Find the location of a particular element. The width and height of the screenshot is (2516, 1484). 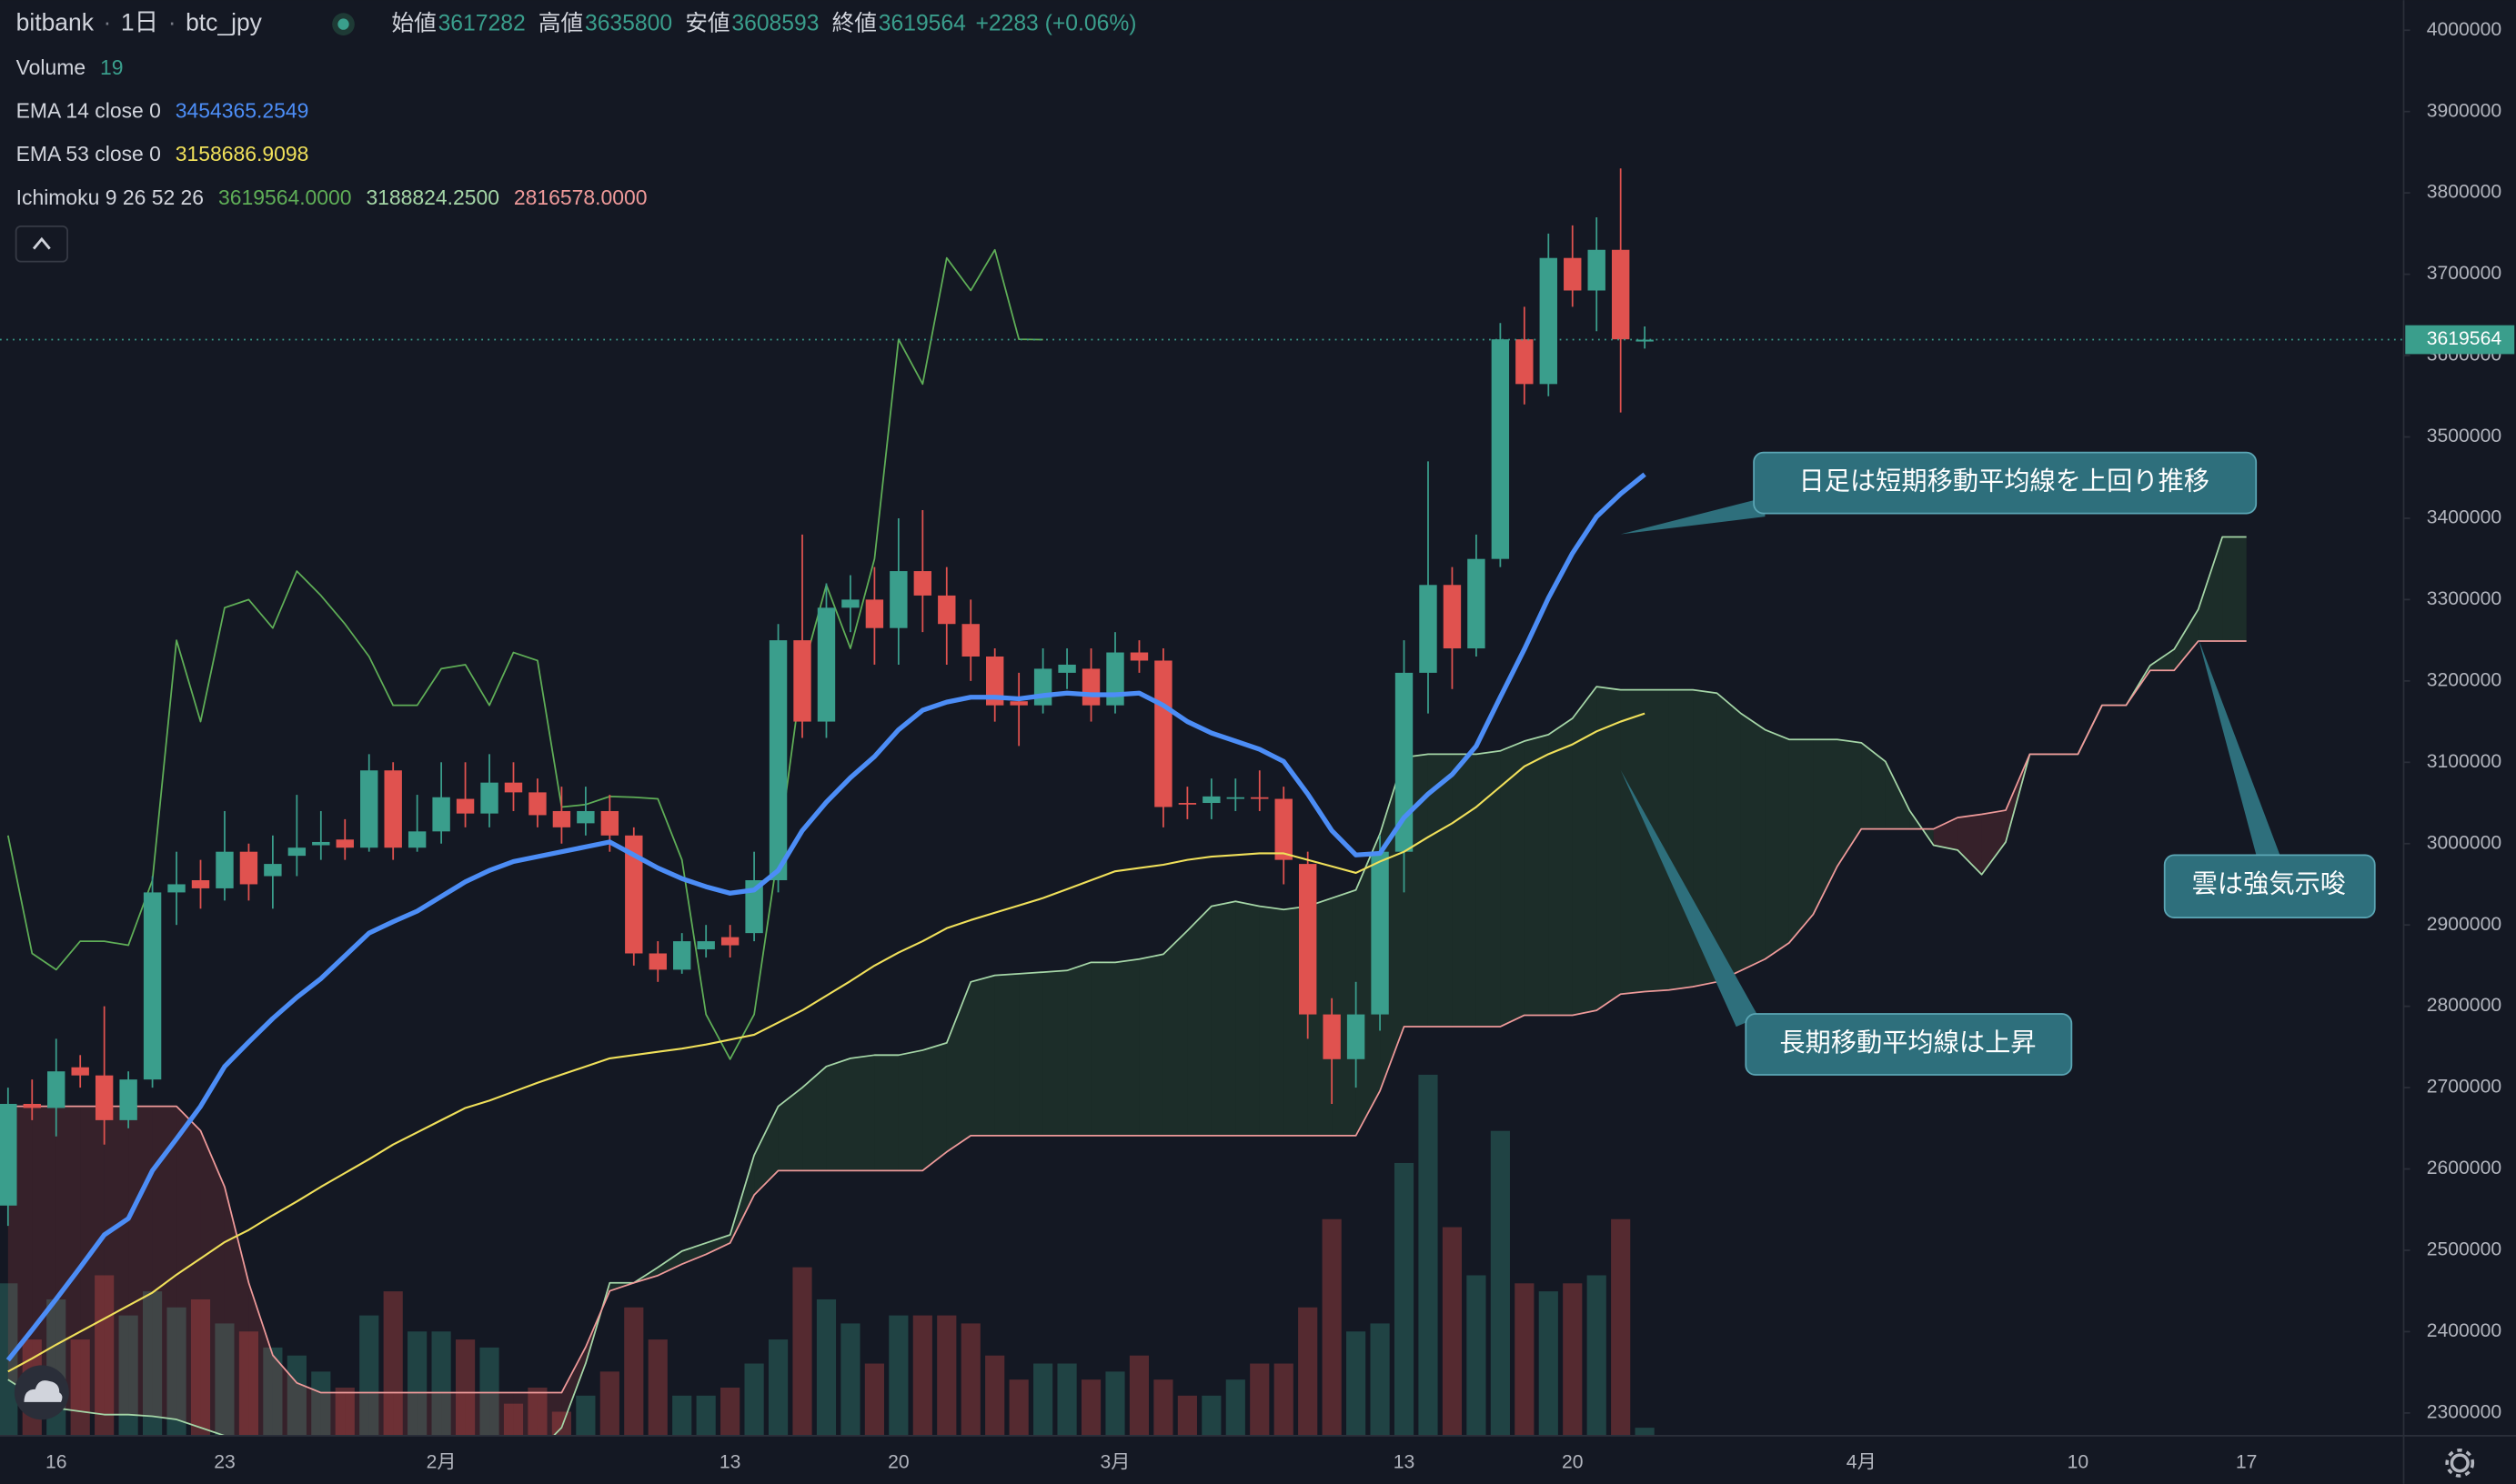

y-tick-label: 3400000 is located at coordinates (2464, 518).